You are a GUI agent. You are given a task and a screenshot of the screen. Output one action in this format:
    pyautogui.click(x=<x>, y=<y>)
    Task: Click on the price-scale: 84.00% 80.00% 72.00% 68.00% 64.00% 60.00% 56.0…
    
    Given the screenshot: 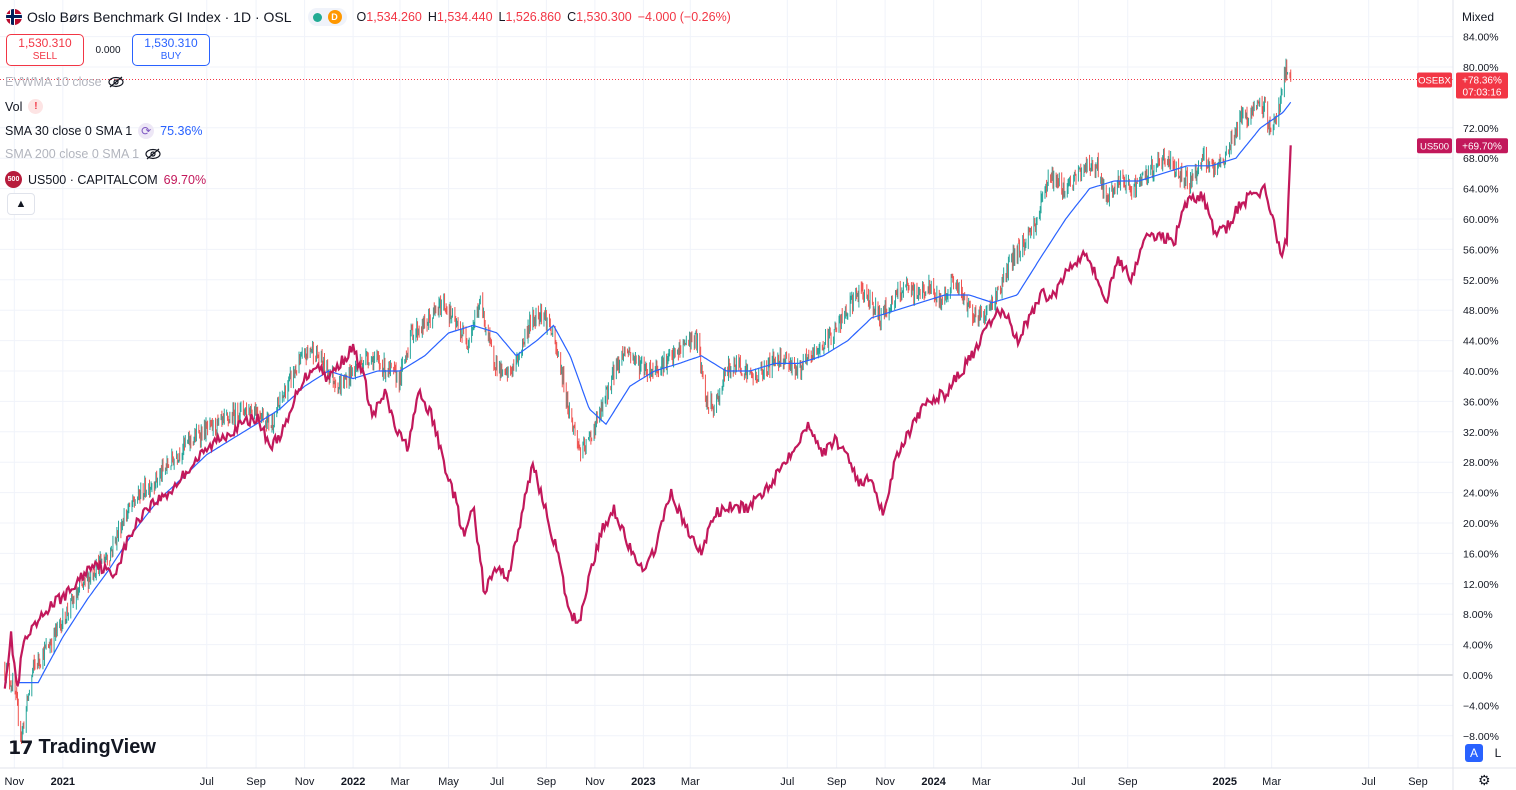 What is the action you would take?
    pyautogui.click(x=1481, y=387)
    